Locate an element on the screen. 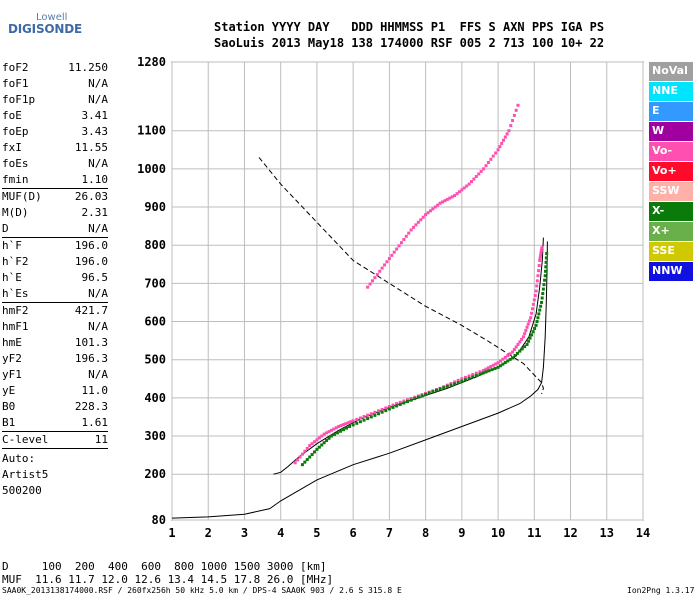 The image size is (700, 600). x-tick-label: 11 is located at coordinates (534, 533).